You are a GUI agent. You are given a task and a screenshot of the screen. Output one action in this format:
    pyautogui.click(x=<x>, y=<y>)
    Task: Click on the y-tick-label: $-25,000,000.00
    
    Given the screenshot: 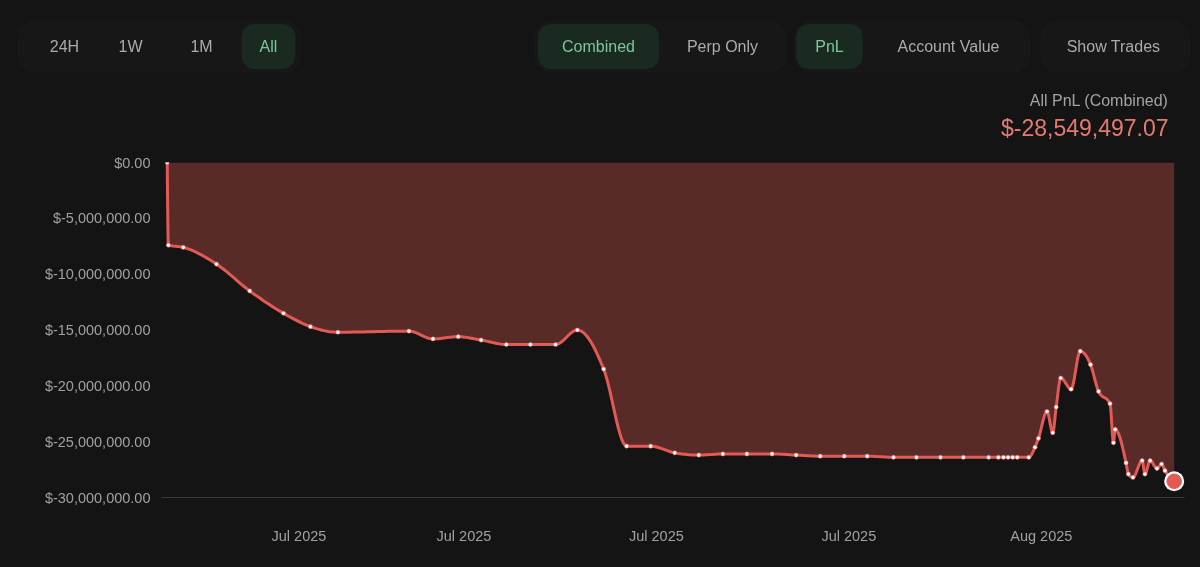 What is the action you would take?
    pyautogui.click(x=97, y=441)
    